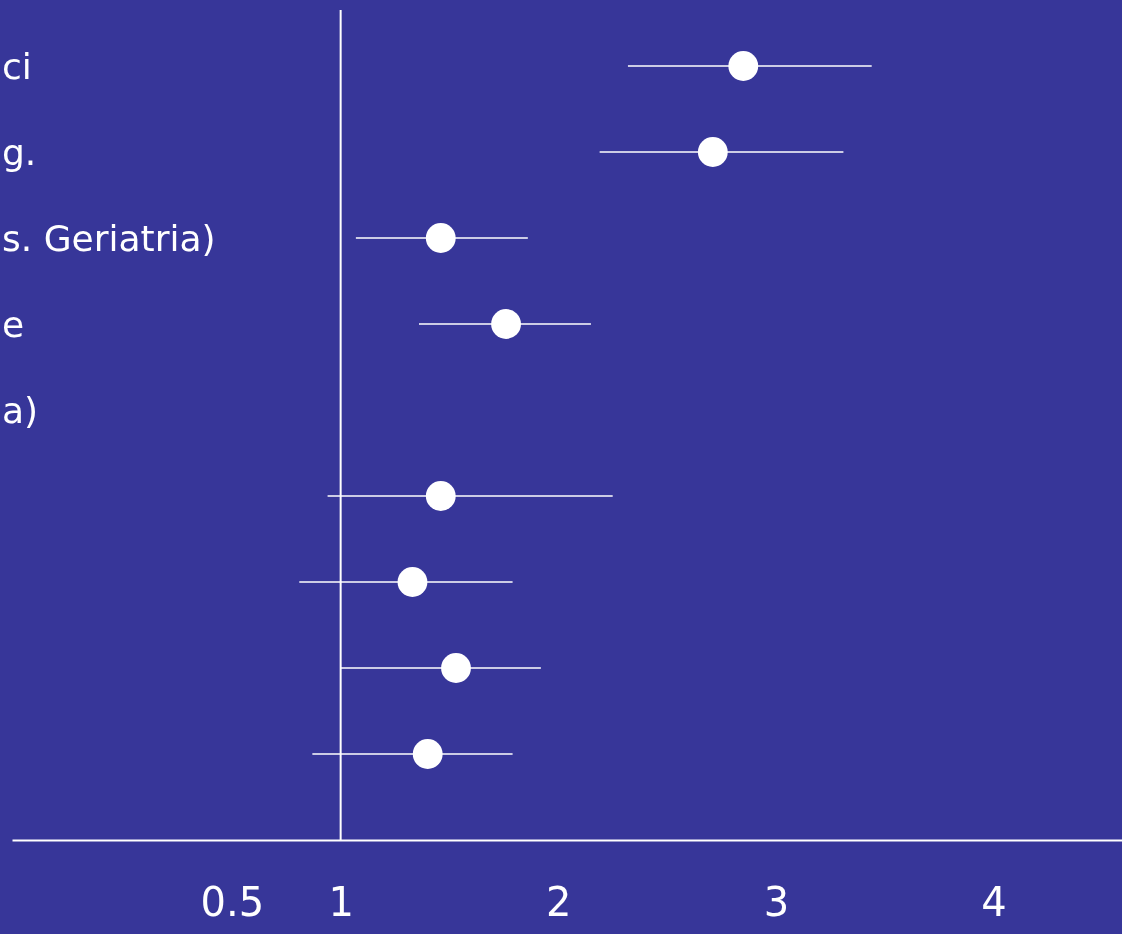 The width and height of the screenshot is (1122, 934). What do you see at coordinates (13, 324) in the screenshot?
I see `y-tick-label: e` at bounding box center [13, 324].